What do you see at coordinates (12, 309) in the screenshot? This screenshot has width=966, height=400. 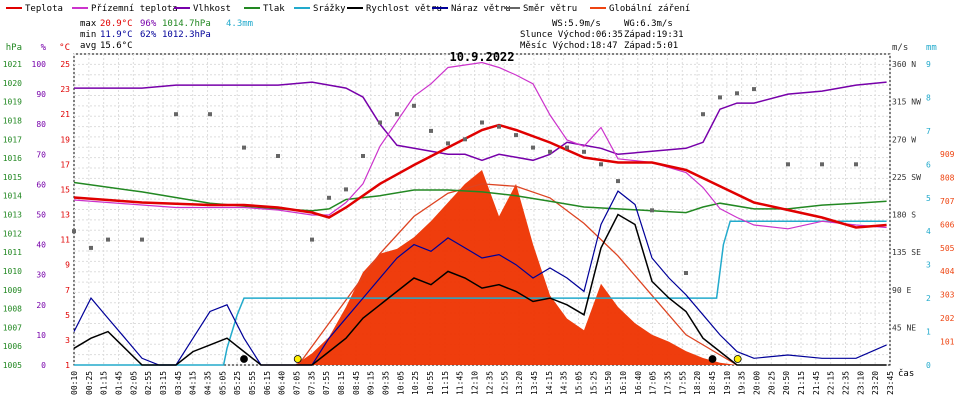 I see `hpa-axis-tick: 1008` at bounding box center [12, 309].